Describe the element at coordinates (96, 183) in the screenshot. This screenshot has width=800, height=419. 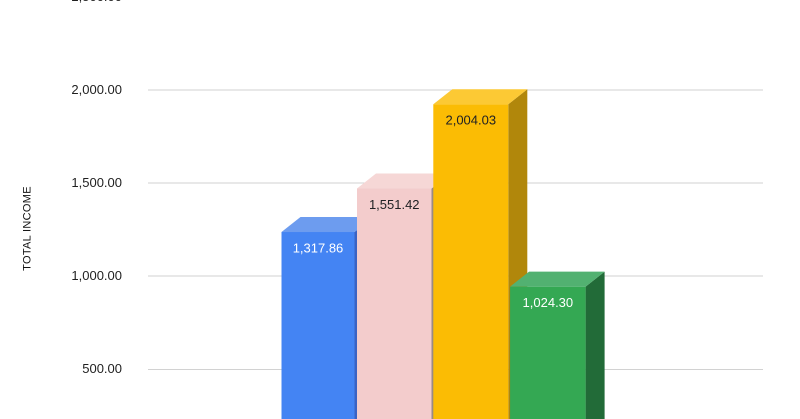
I see `y-tick-label: 1,500.00` at that location.